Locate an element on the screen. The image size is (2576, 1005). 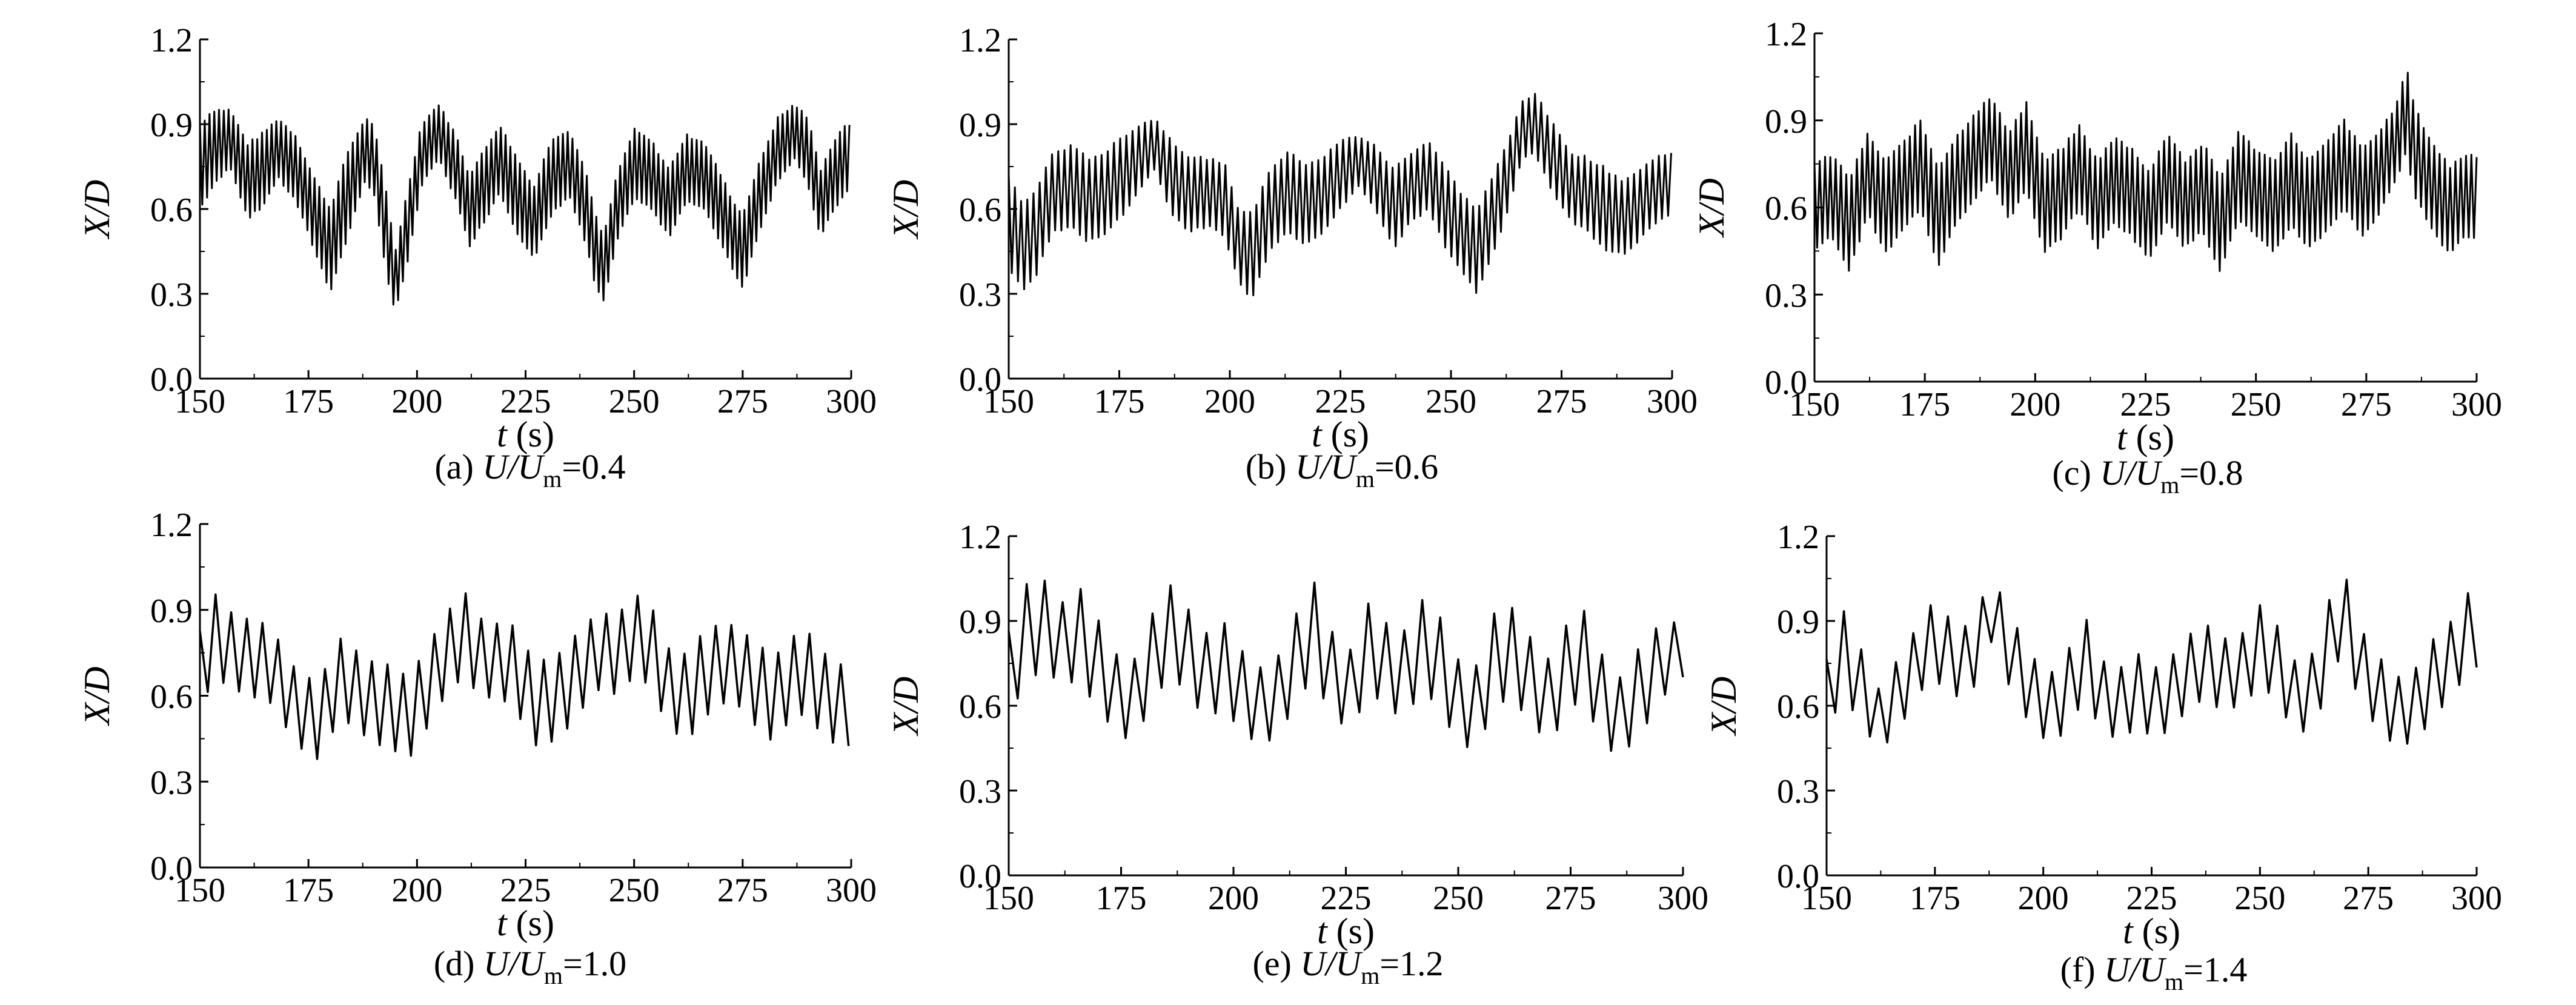
panel-caption: (d) U/Um=1.0 is located at coordinates (530, 966).